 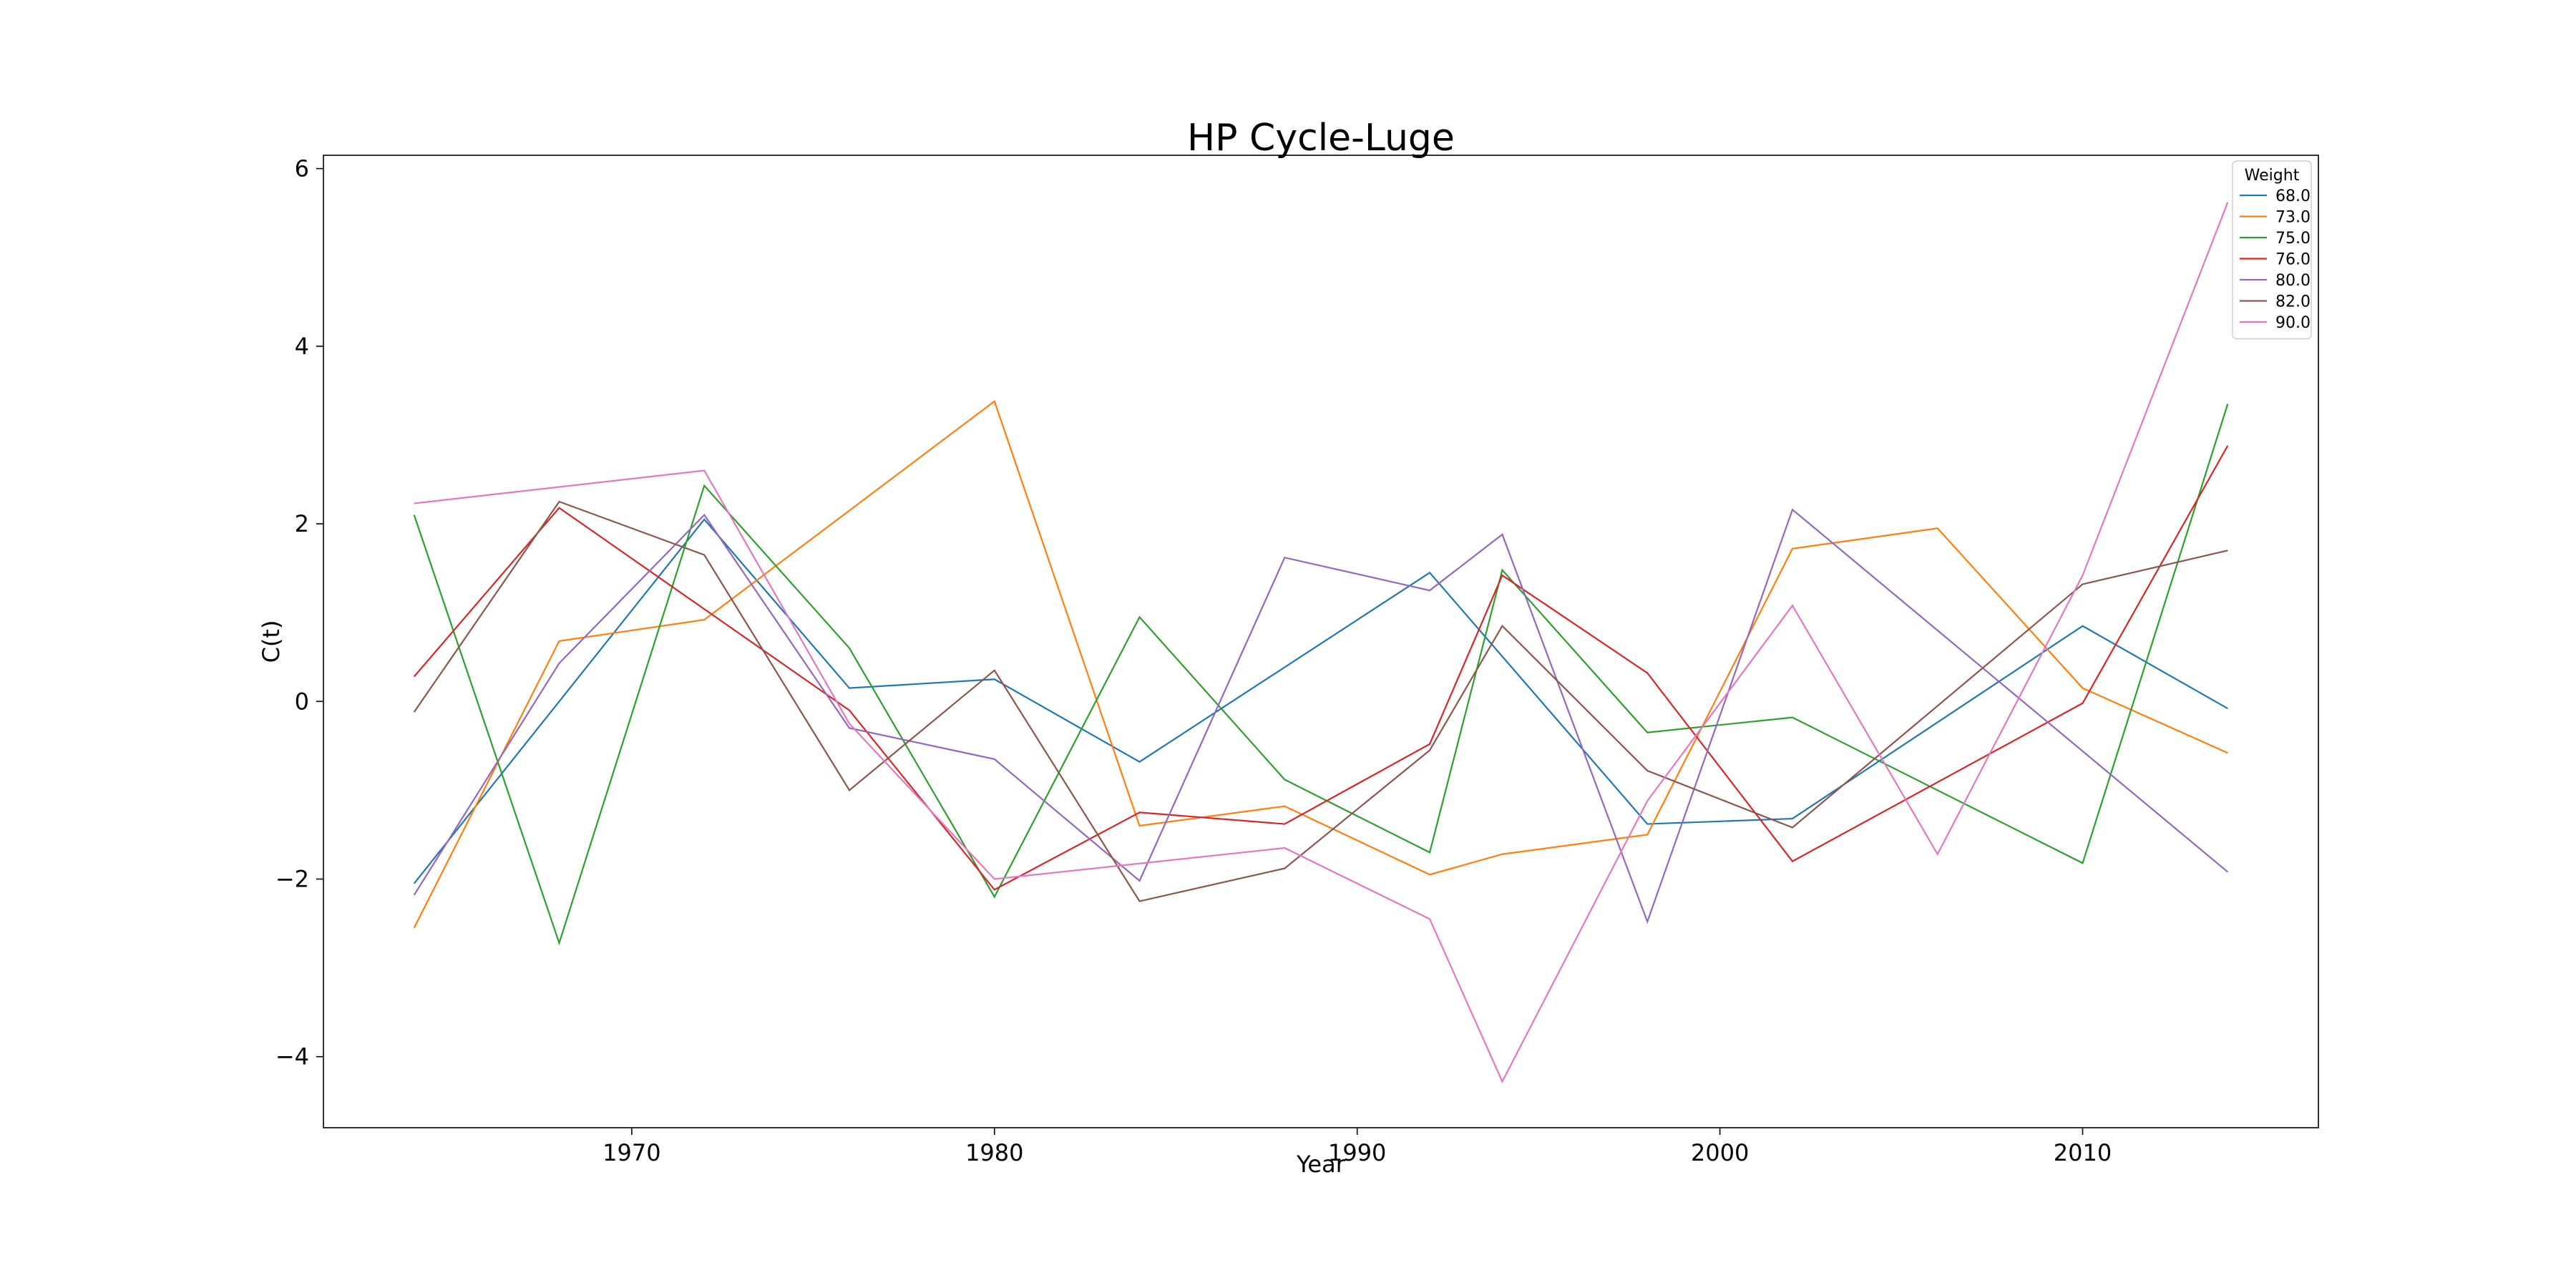 What do you see at coordinates (302, 523) in the screenshot?
I see `y-tick-label: 2` at bounding box center [302, 523].